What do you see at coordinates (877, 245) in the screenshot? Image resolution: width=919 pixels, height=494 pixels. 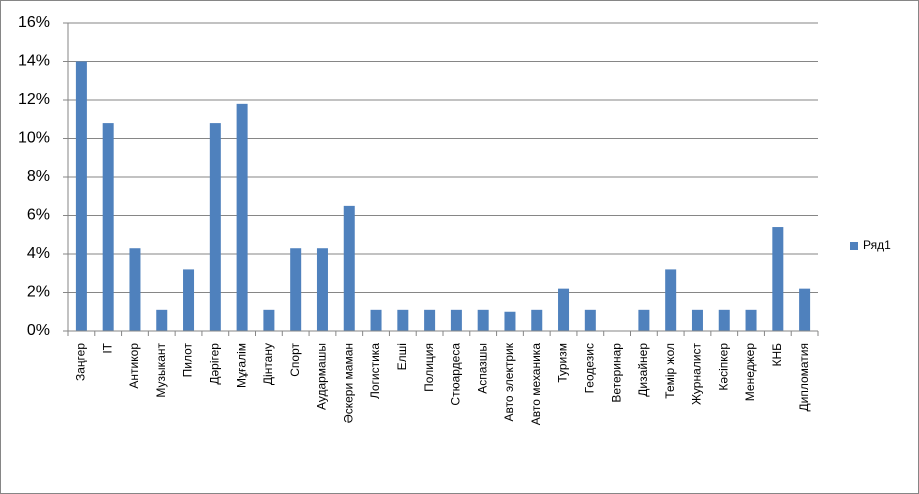 I see `legend-label: Ряд1` at bounding box center [877, 245].